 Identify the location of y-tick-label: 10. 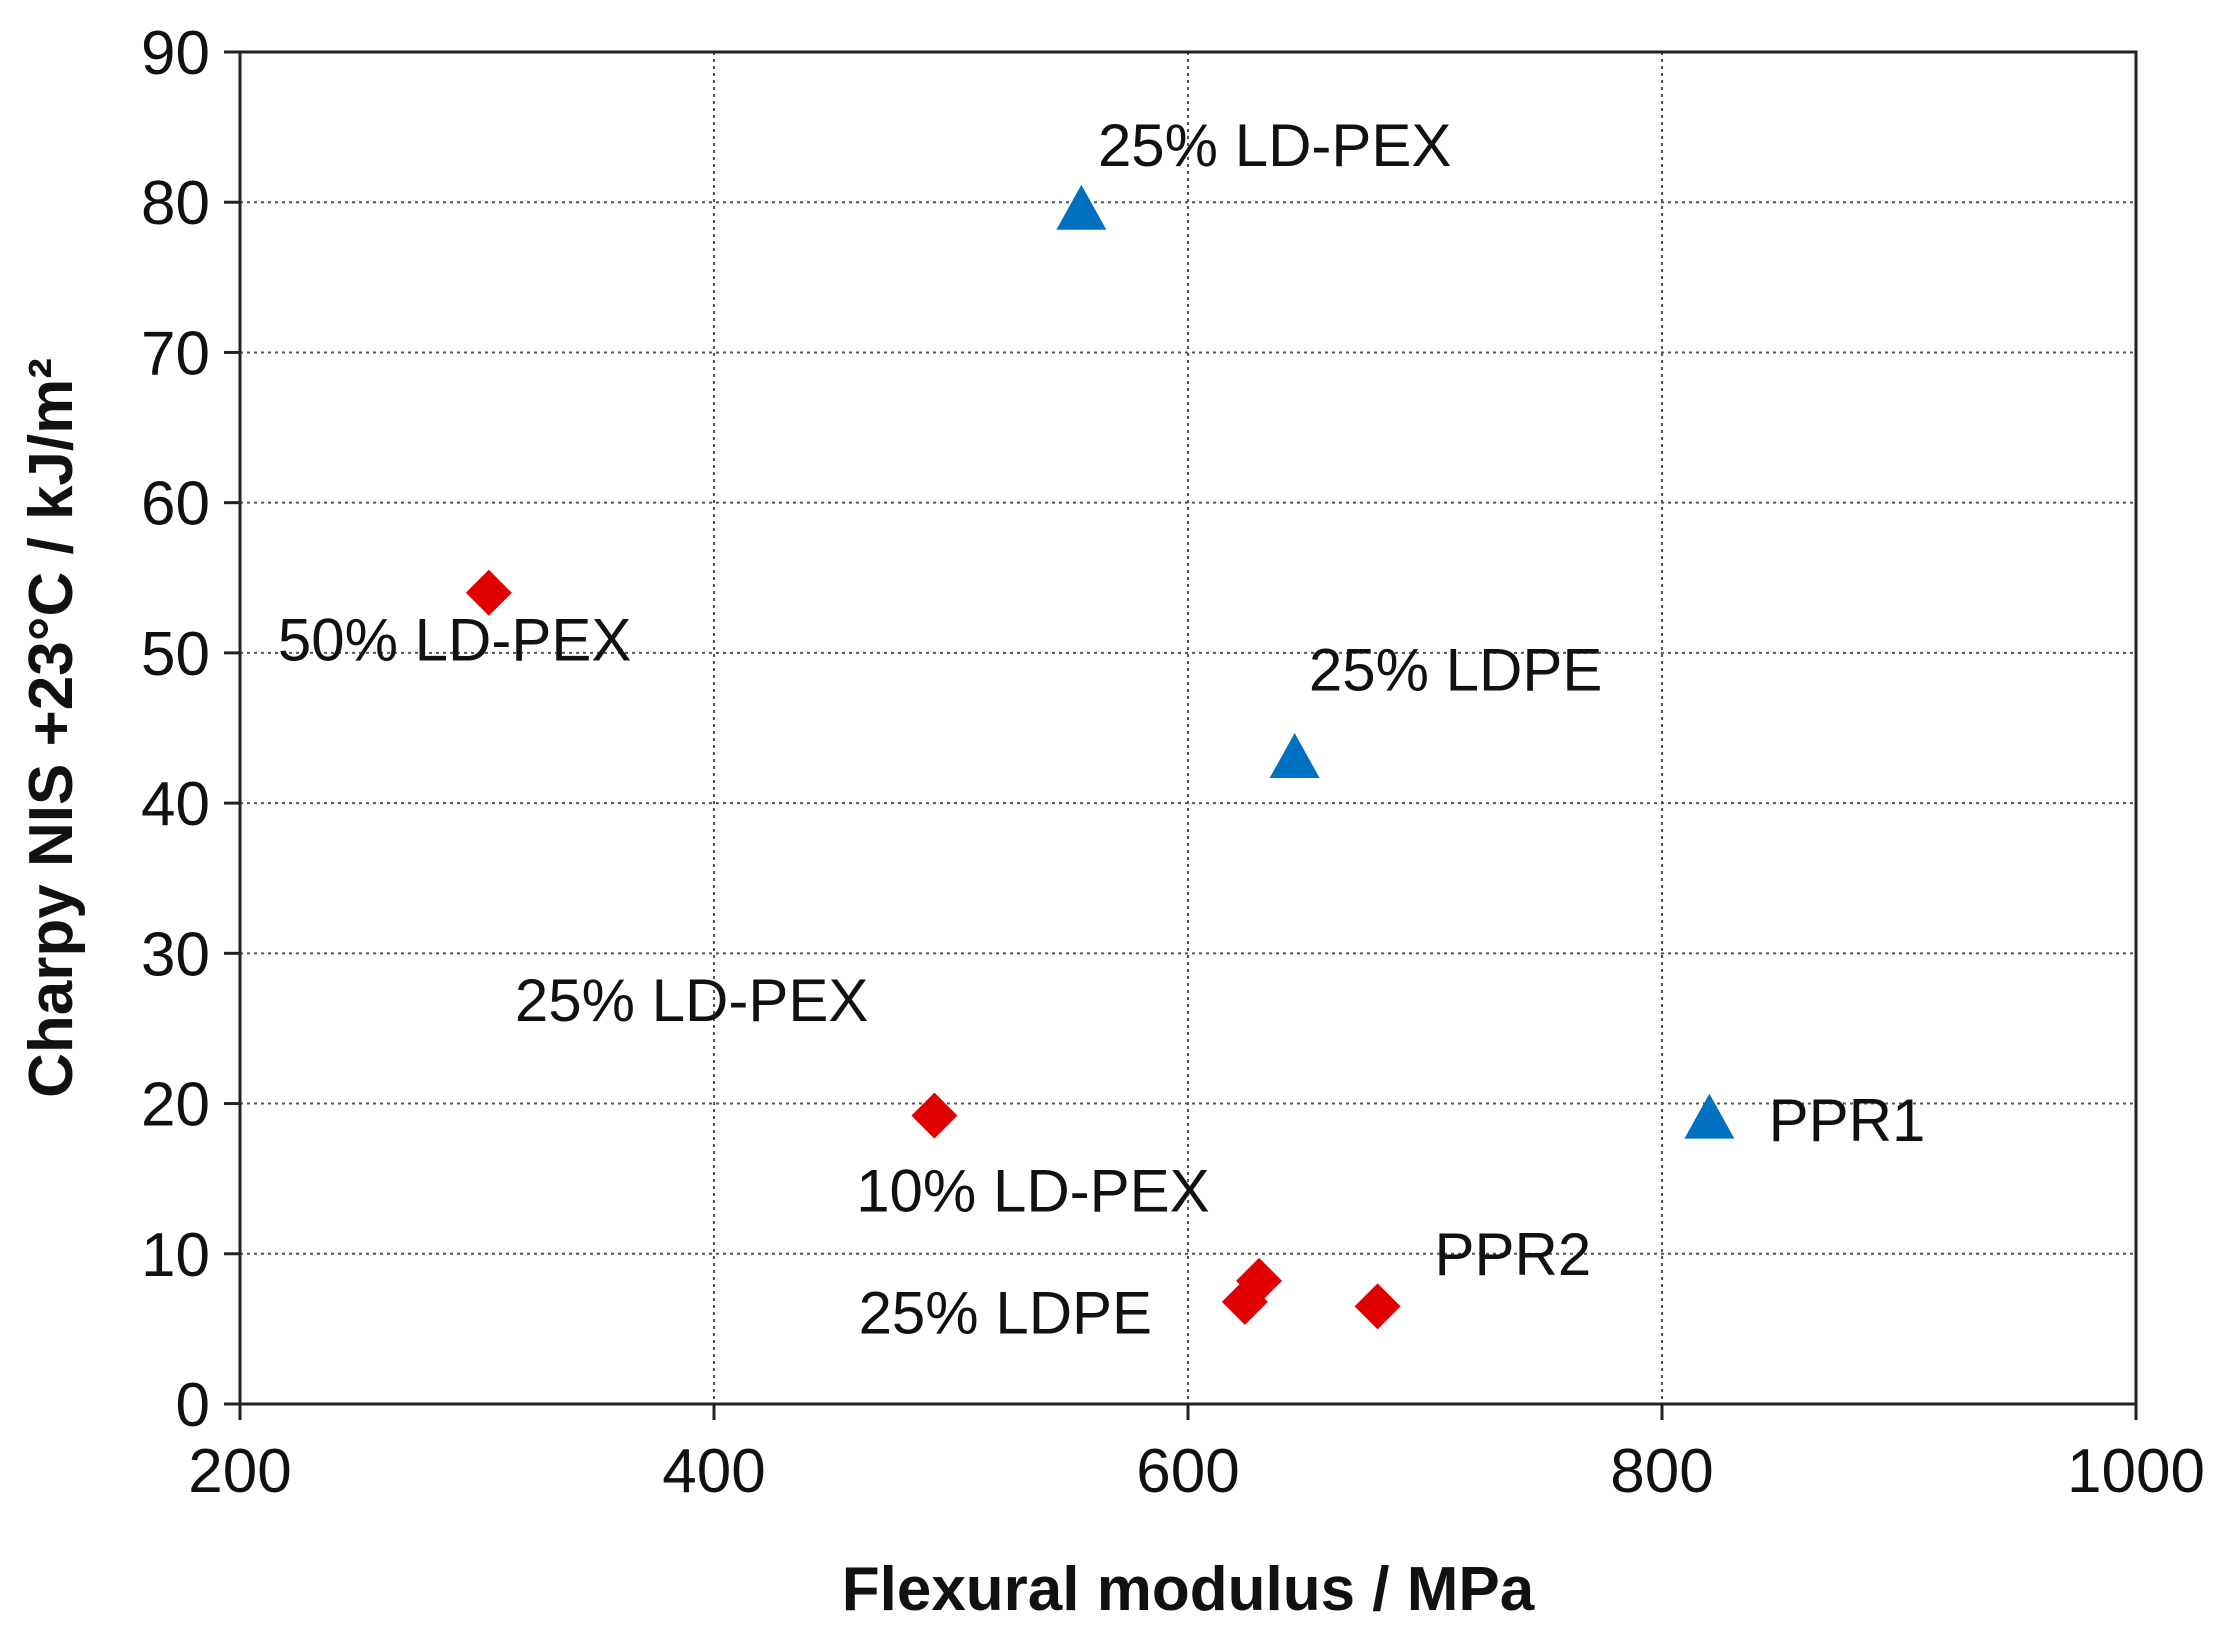
(175, 1255).